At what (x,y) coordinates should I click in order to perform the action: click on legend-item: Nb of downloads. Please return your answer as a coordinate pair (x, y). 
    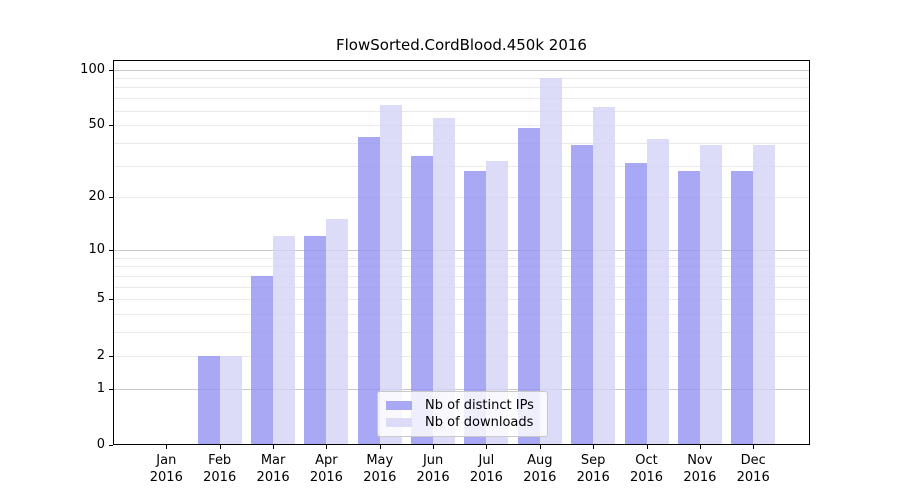
    Looking at the image, I should click on (462, 422).